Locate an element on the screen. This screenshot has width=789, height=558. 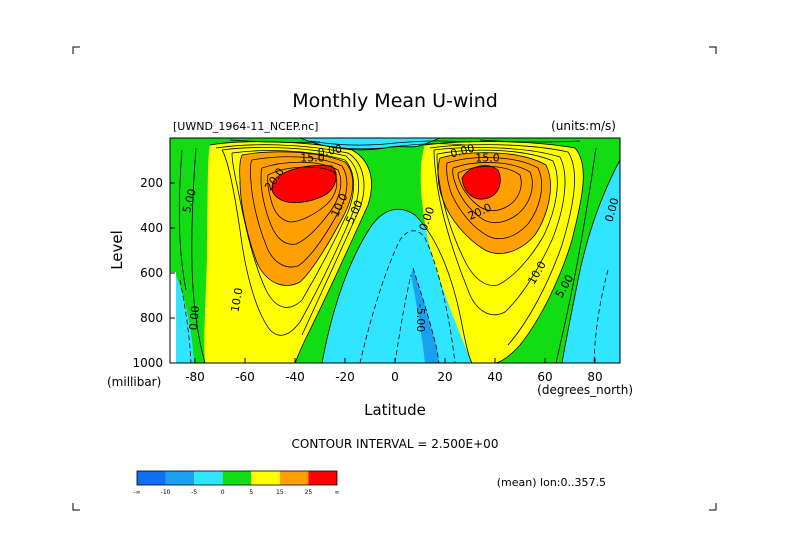
x-axis-units: (degrees_north) is located at coordinates (585, 390).